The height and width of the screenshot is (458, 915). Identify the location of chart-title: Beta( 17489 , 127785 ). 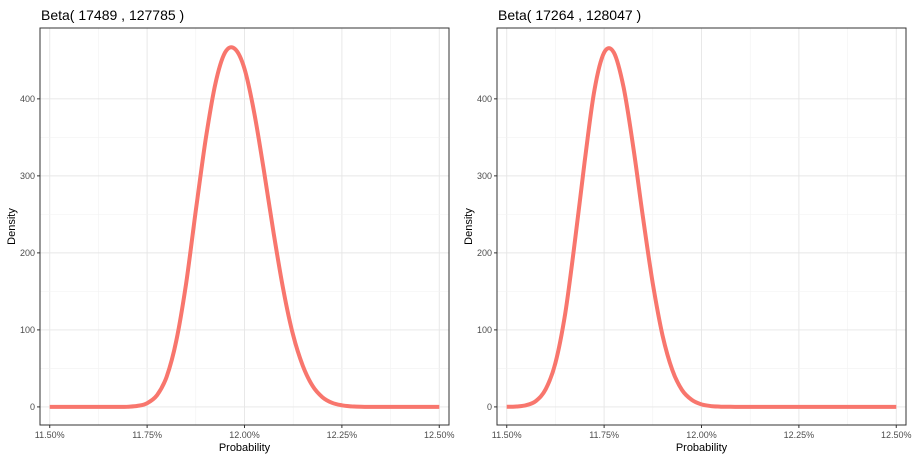
(112, 15).